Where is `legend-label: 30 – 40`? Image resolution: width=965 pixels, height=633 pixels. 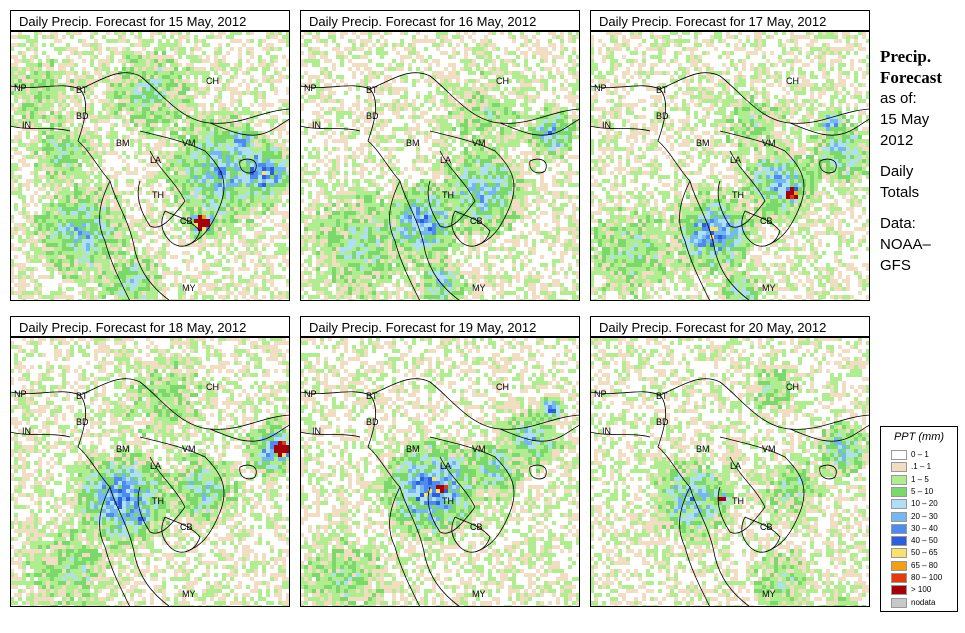
legend-label: 30 – 40 is located at coordinates (924, 528).